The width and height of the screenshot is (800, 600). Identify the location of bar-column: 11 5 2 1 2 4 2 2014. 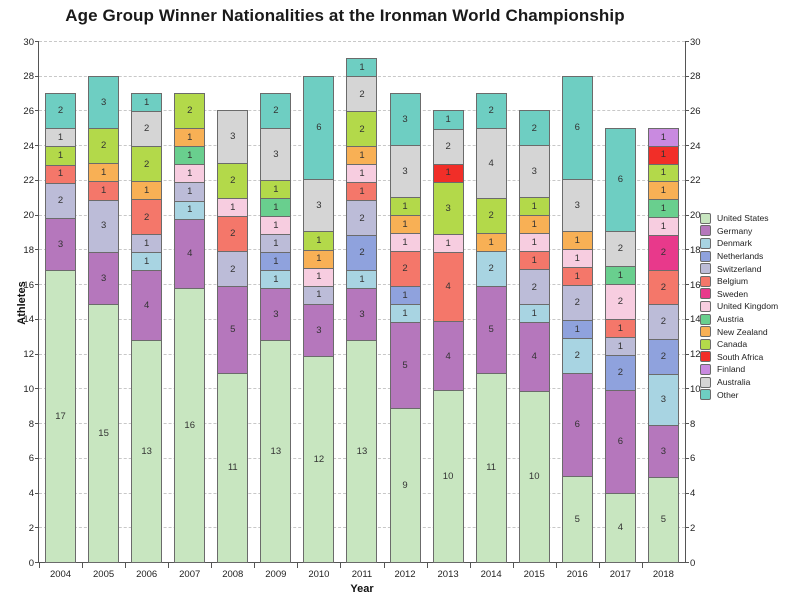
(491, 311).